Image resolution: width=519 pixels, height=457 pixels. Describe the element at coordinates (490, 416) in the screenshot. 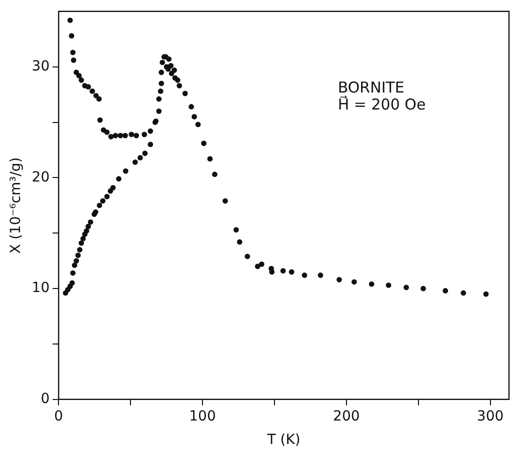

I see `x-tick-label: 300` at that location.